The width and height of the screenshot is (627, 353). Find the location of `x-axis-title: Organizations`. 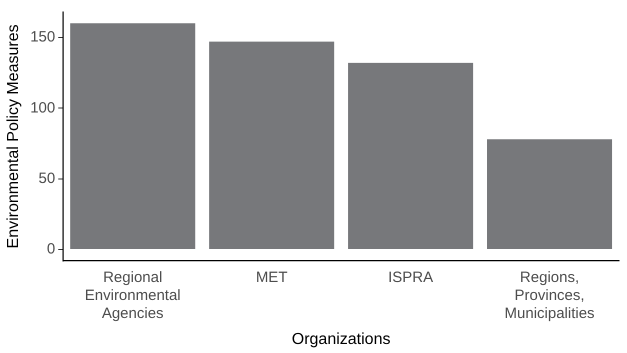

x-axis-title: Organizations is located at coordinates (341, 339).